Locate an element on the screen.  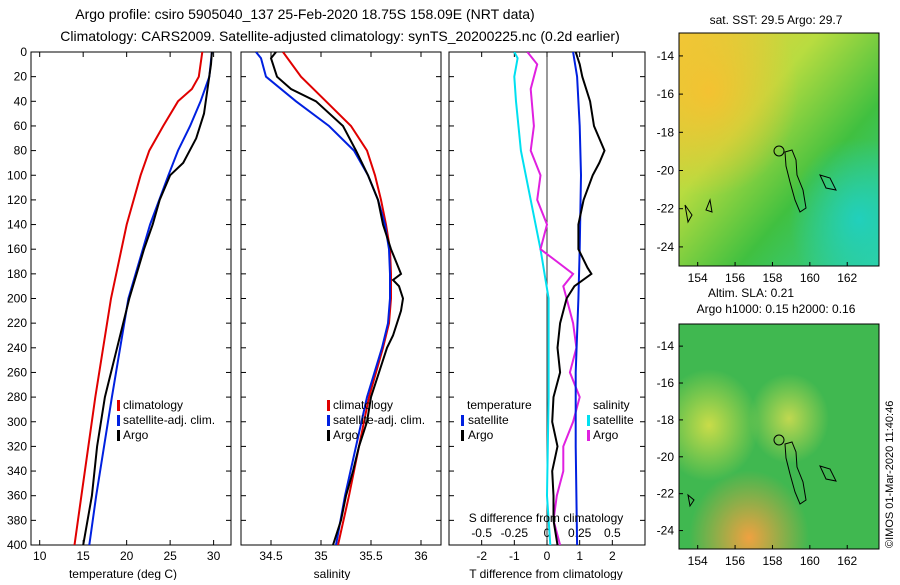
sla-map-frame is located at coordinates (779, 436).